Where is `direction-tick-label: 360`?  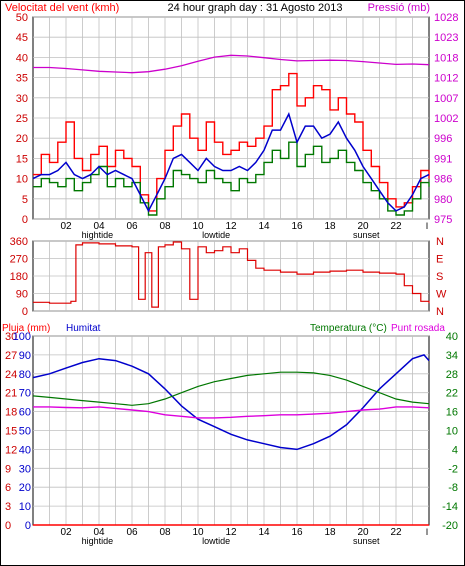
direction-tick-label: 360 is located at coordinates (19, 242).